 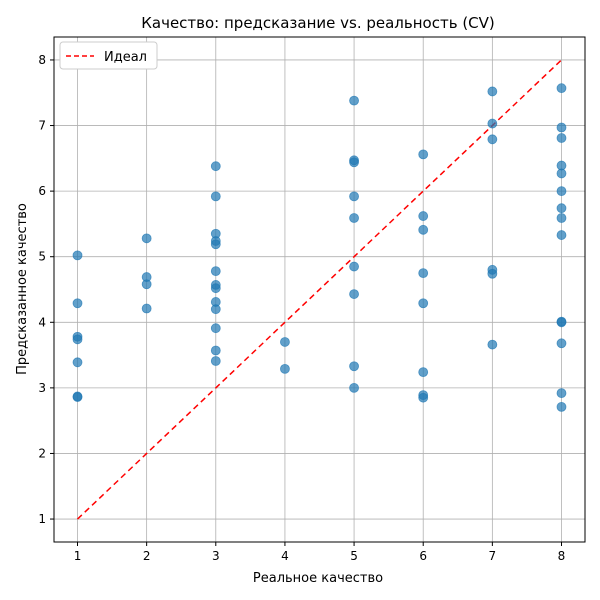 What do you see at coordinates (42, 453) in the screenshot?
I see `y-tick-label: 2` at bounding box center [42, 453].